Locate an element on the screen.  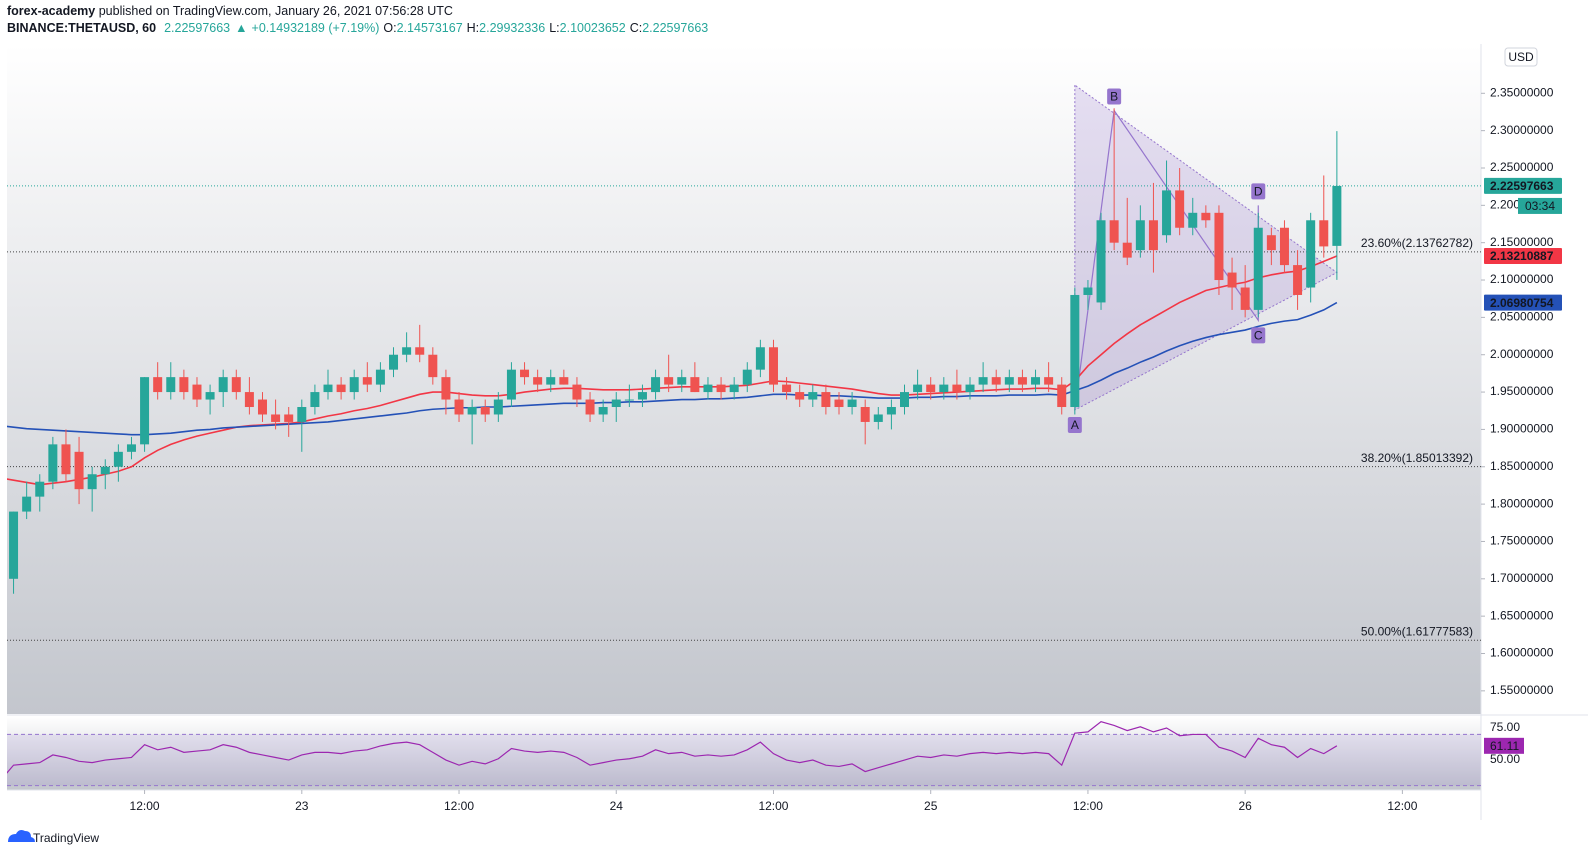
point-label: D is located at coordinates (1258, 192).